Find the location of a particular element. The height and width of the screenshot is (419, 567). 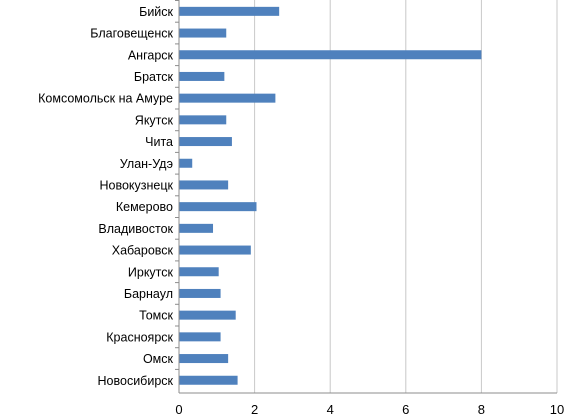

category-label: Омск is located at coordinates (158, 359).